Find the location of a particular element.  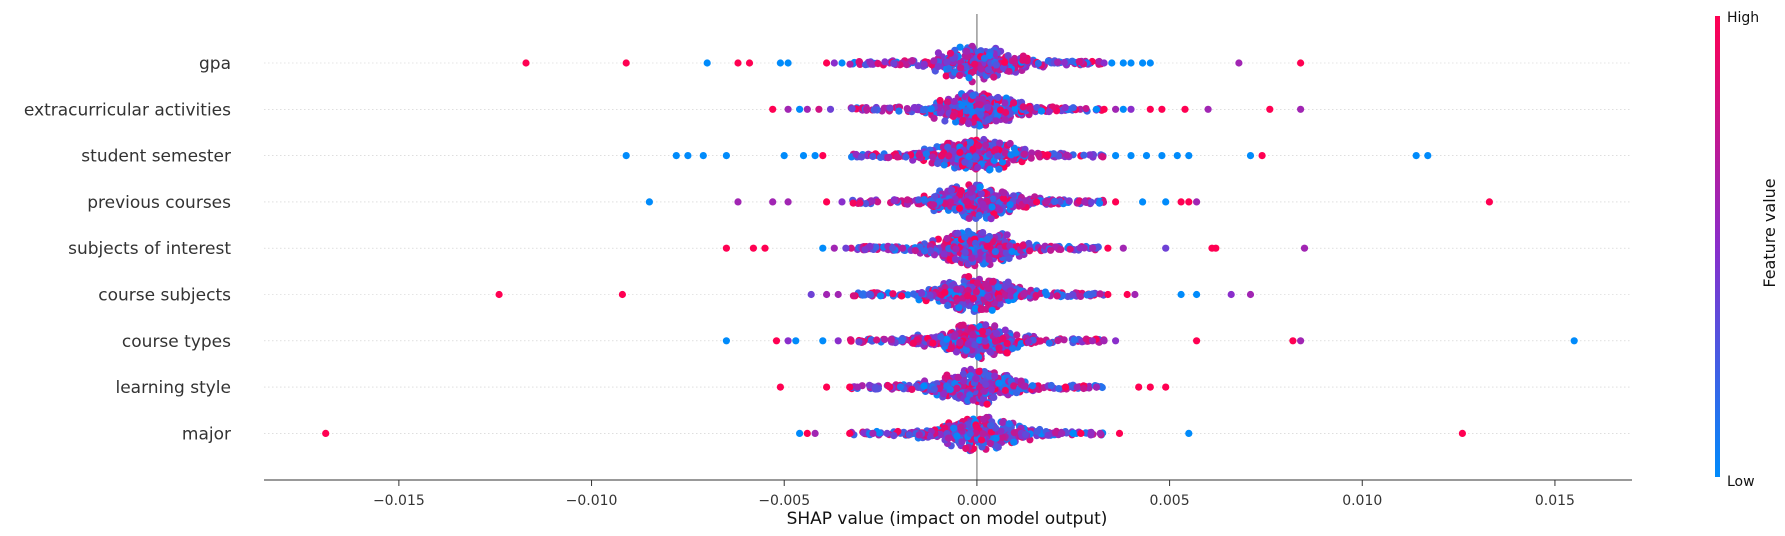

feature-label: subjects of interest is located at coordinates (149, 249).